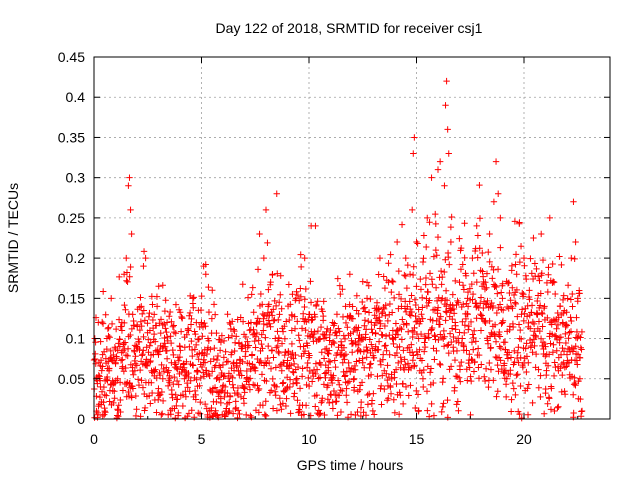 The height and width of the screenshot is (480, 640). I want to click on y-tick-label: 0.05, so click(71, 379).